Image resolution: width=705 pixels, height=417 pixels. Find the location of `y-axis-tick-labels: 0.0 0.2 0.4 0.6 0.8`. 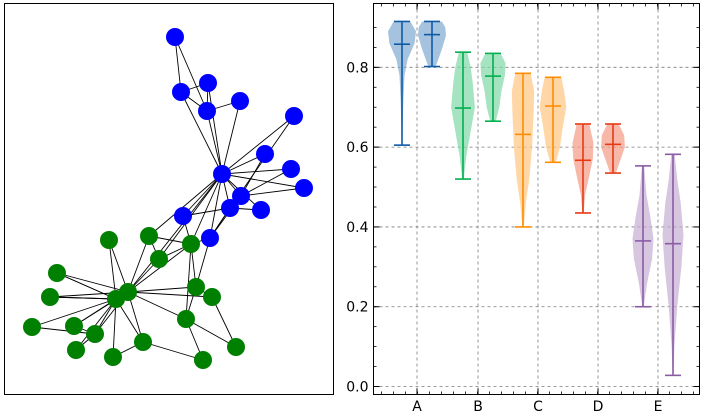

y-axis-tick-labels: 0.0 0.2 0.4 0.6 0.8 is located at coordinates (357, 227).